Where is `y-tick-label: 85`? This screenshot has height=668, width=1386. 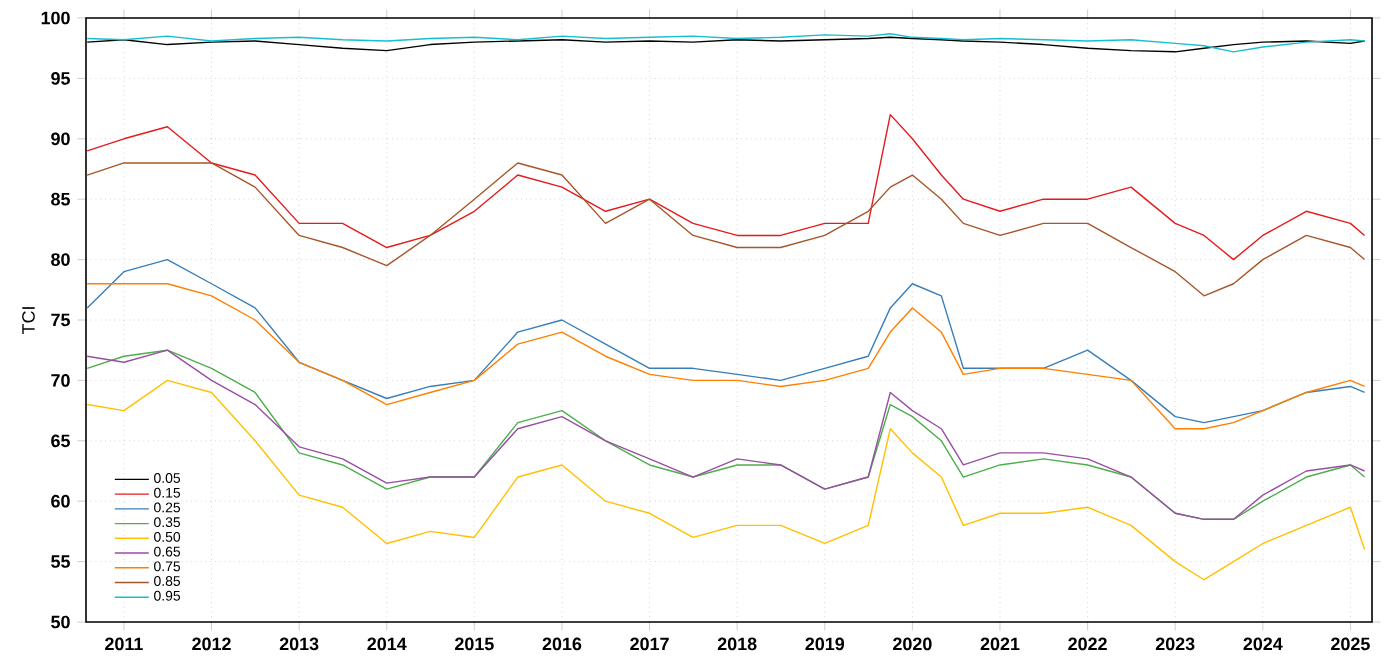
y-tick-label: 85 is located at coordinates (60, 199).